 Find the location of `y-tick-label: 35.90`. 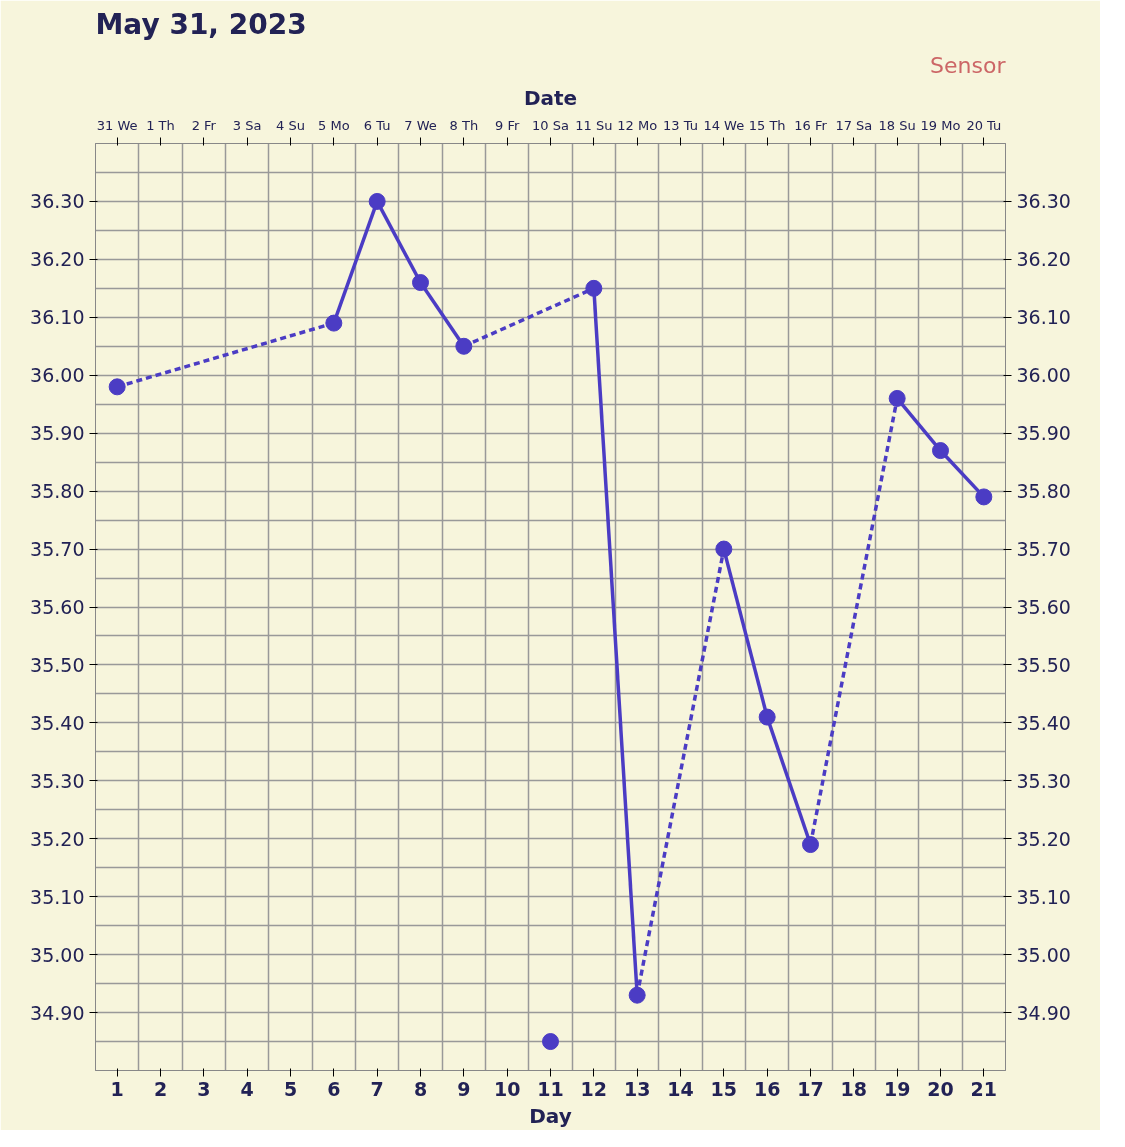

y-tick-label: 35.90 is located at coordinates (57, 433).